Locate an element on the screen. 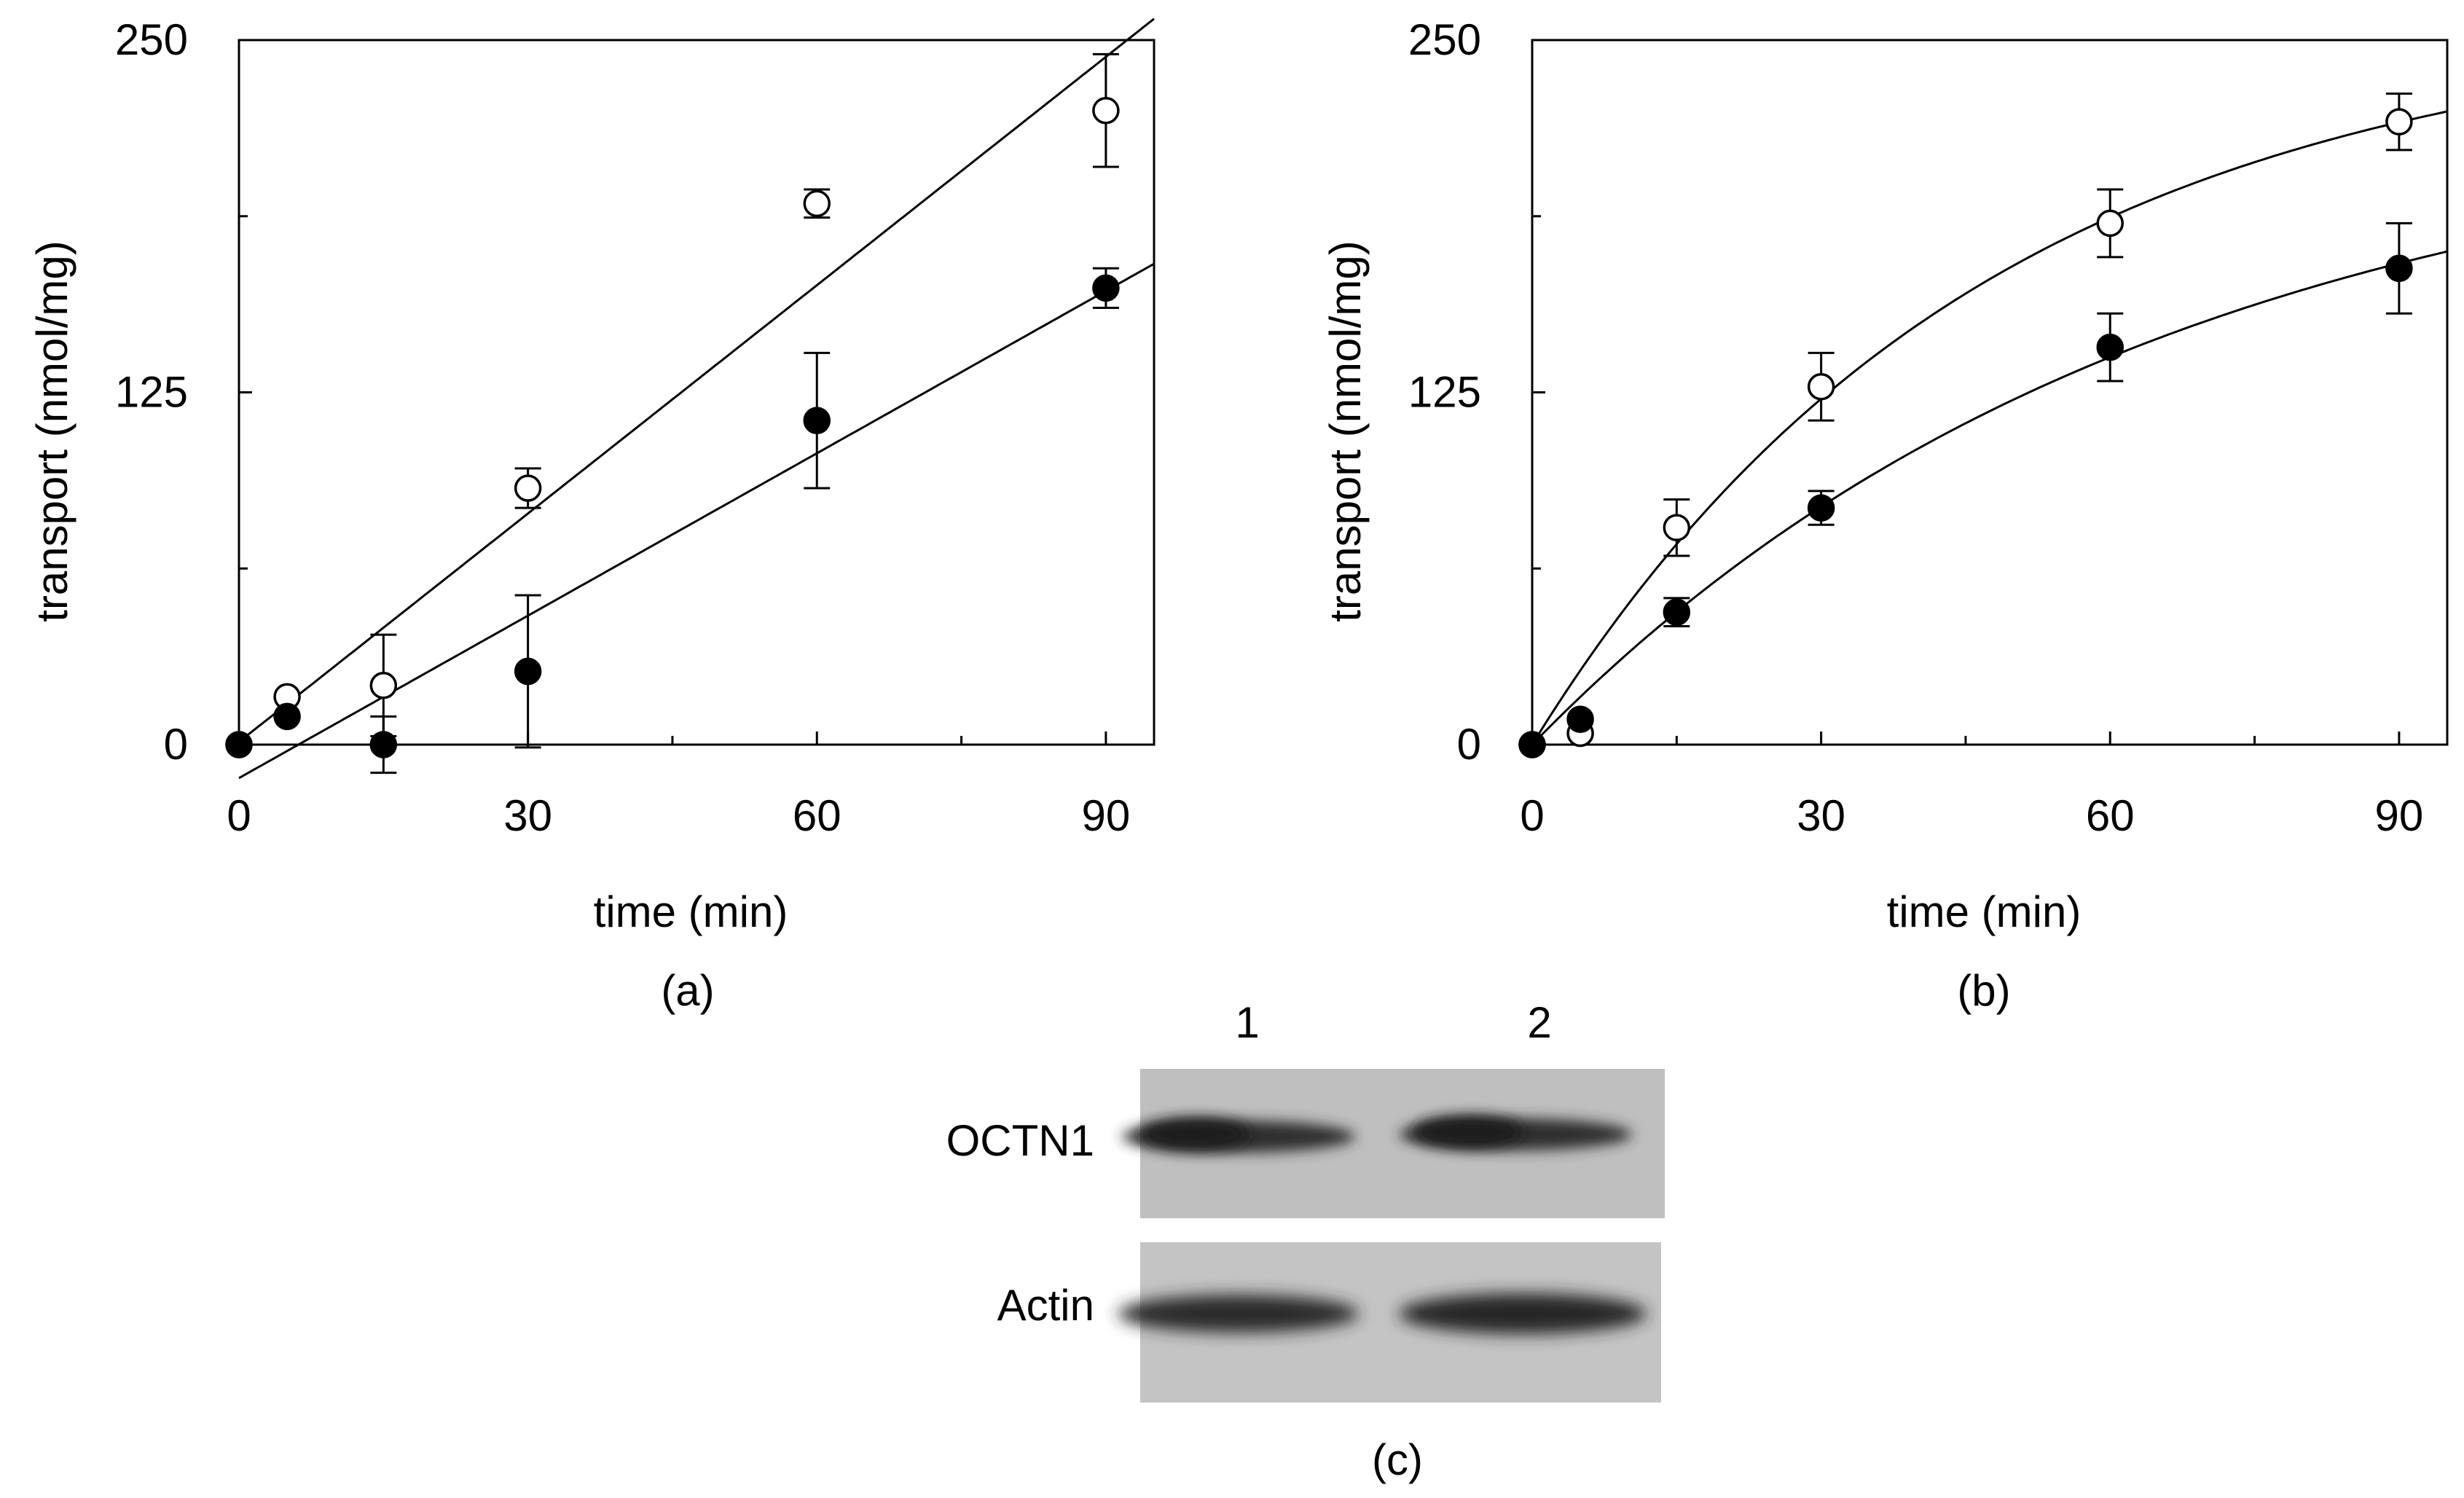 The image size is (2464, 1498). blot-bands-octn1 is located at coordinates (1377, 1134).